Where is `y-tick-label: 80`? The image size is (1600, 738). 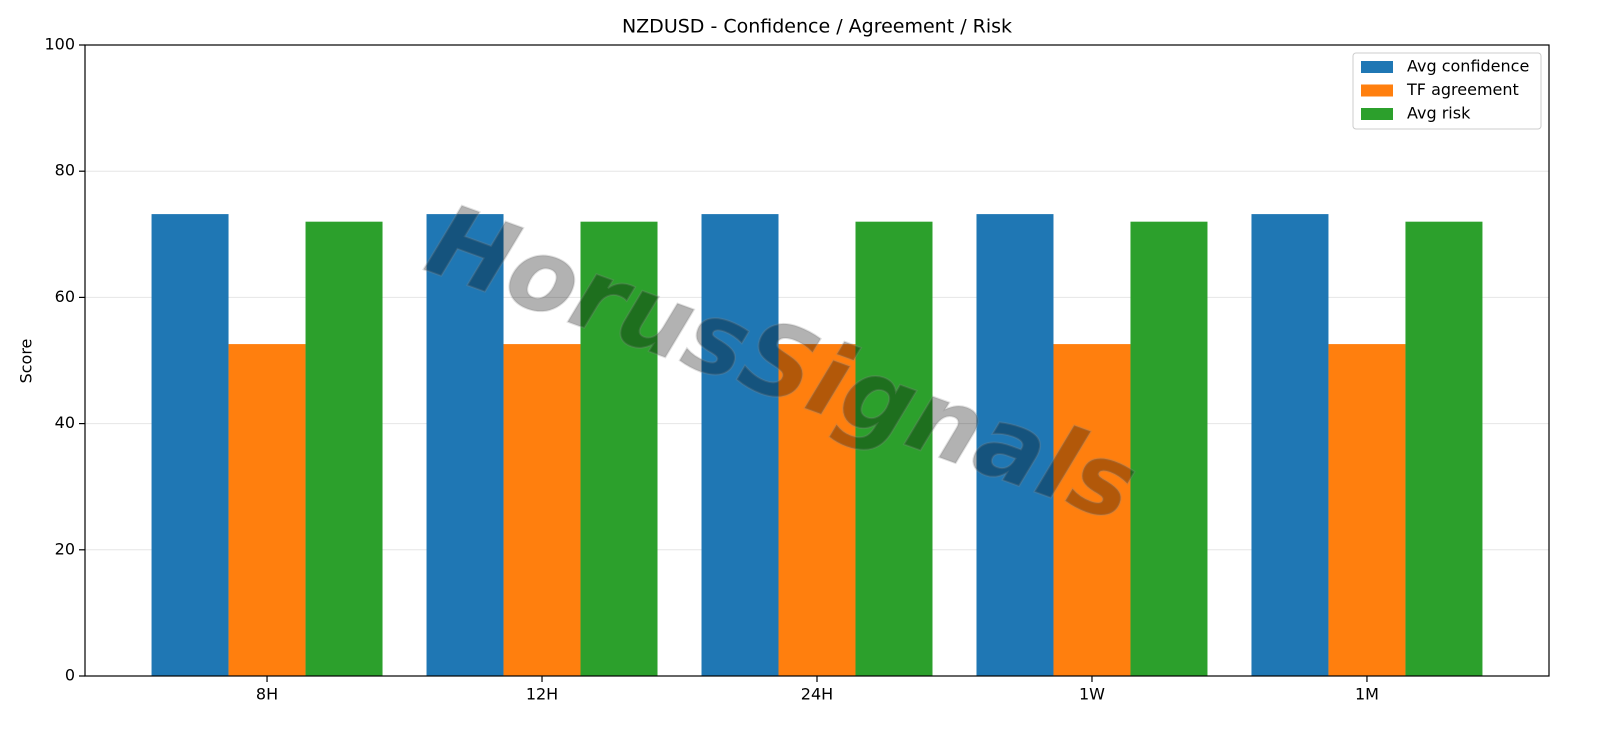 y-tick-label: 80 is located at coordinates (65, 170).